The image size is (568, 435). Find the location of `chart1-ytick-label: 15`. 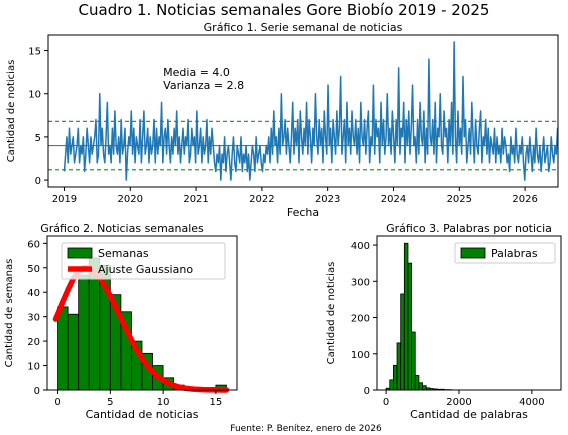

chart1-ytick-label: 15 is located at coordinates (34, 52).